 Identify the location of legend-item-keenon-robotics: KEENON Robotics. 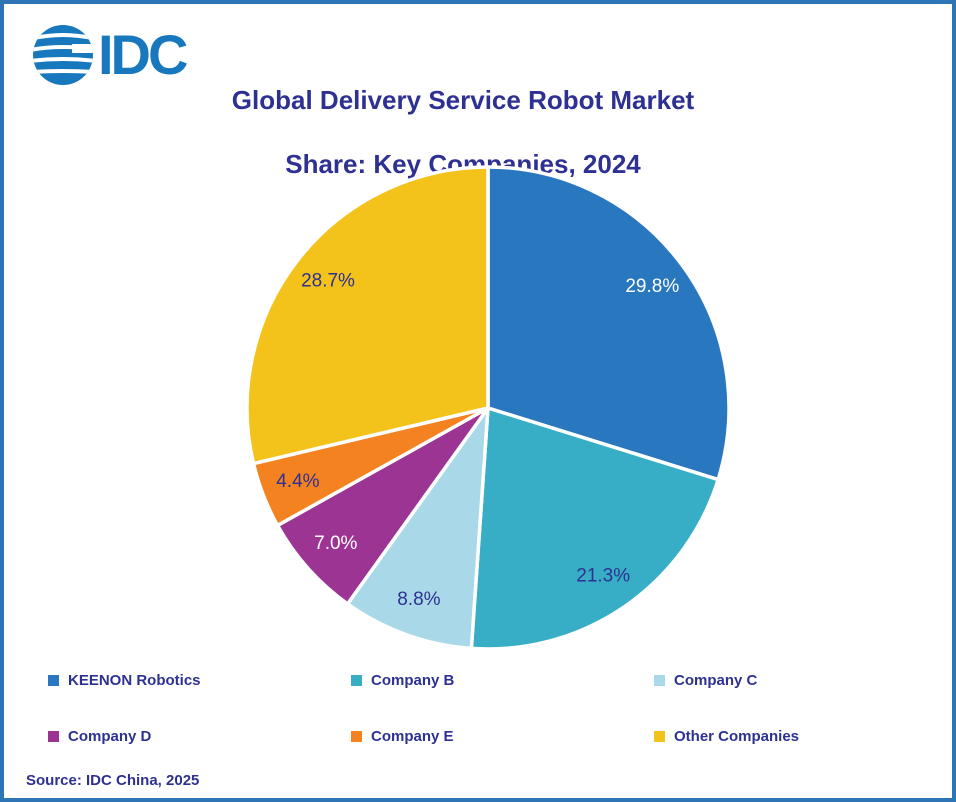
(124, 680).